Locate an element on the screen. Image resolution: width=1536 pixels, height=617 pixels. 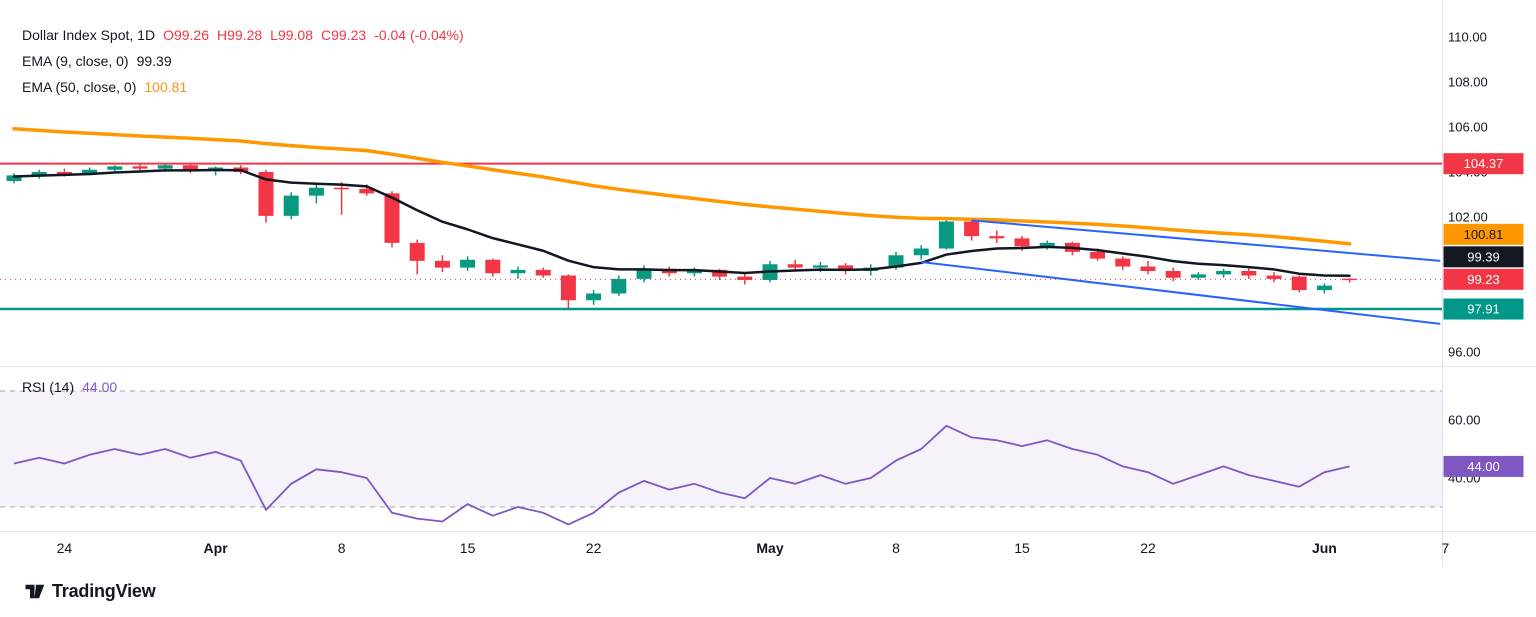
rsi-legend-row: RSI (14) 44.00 is located at coordinates (73, 387).